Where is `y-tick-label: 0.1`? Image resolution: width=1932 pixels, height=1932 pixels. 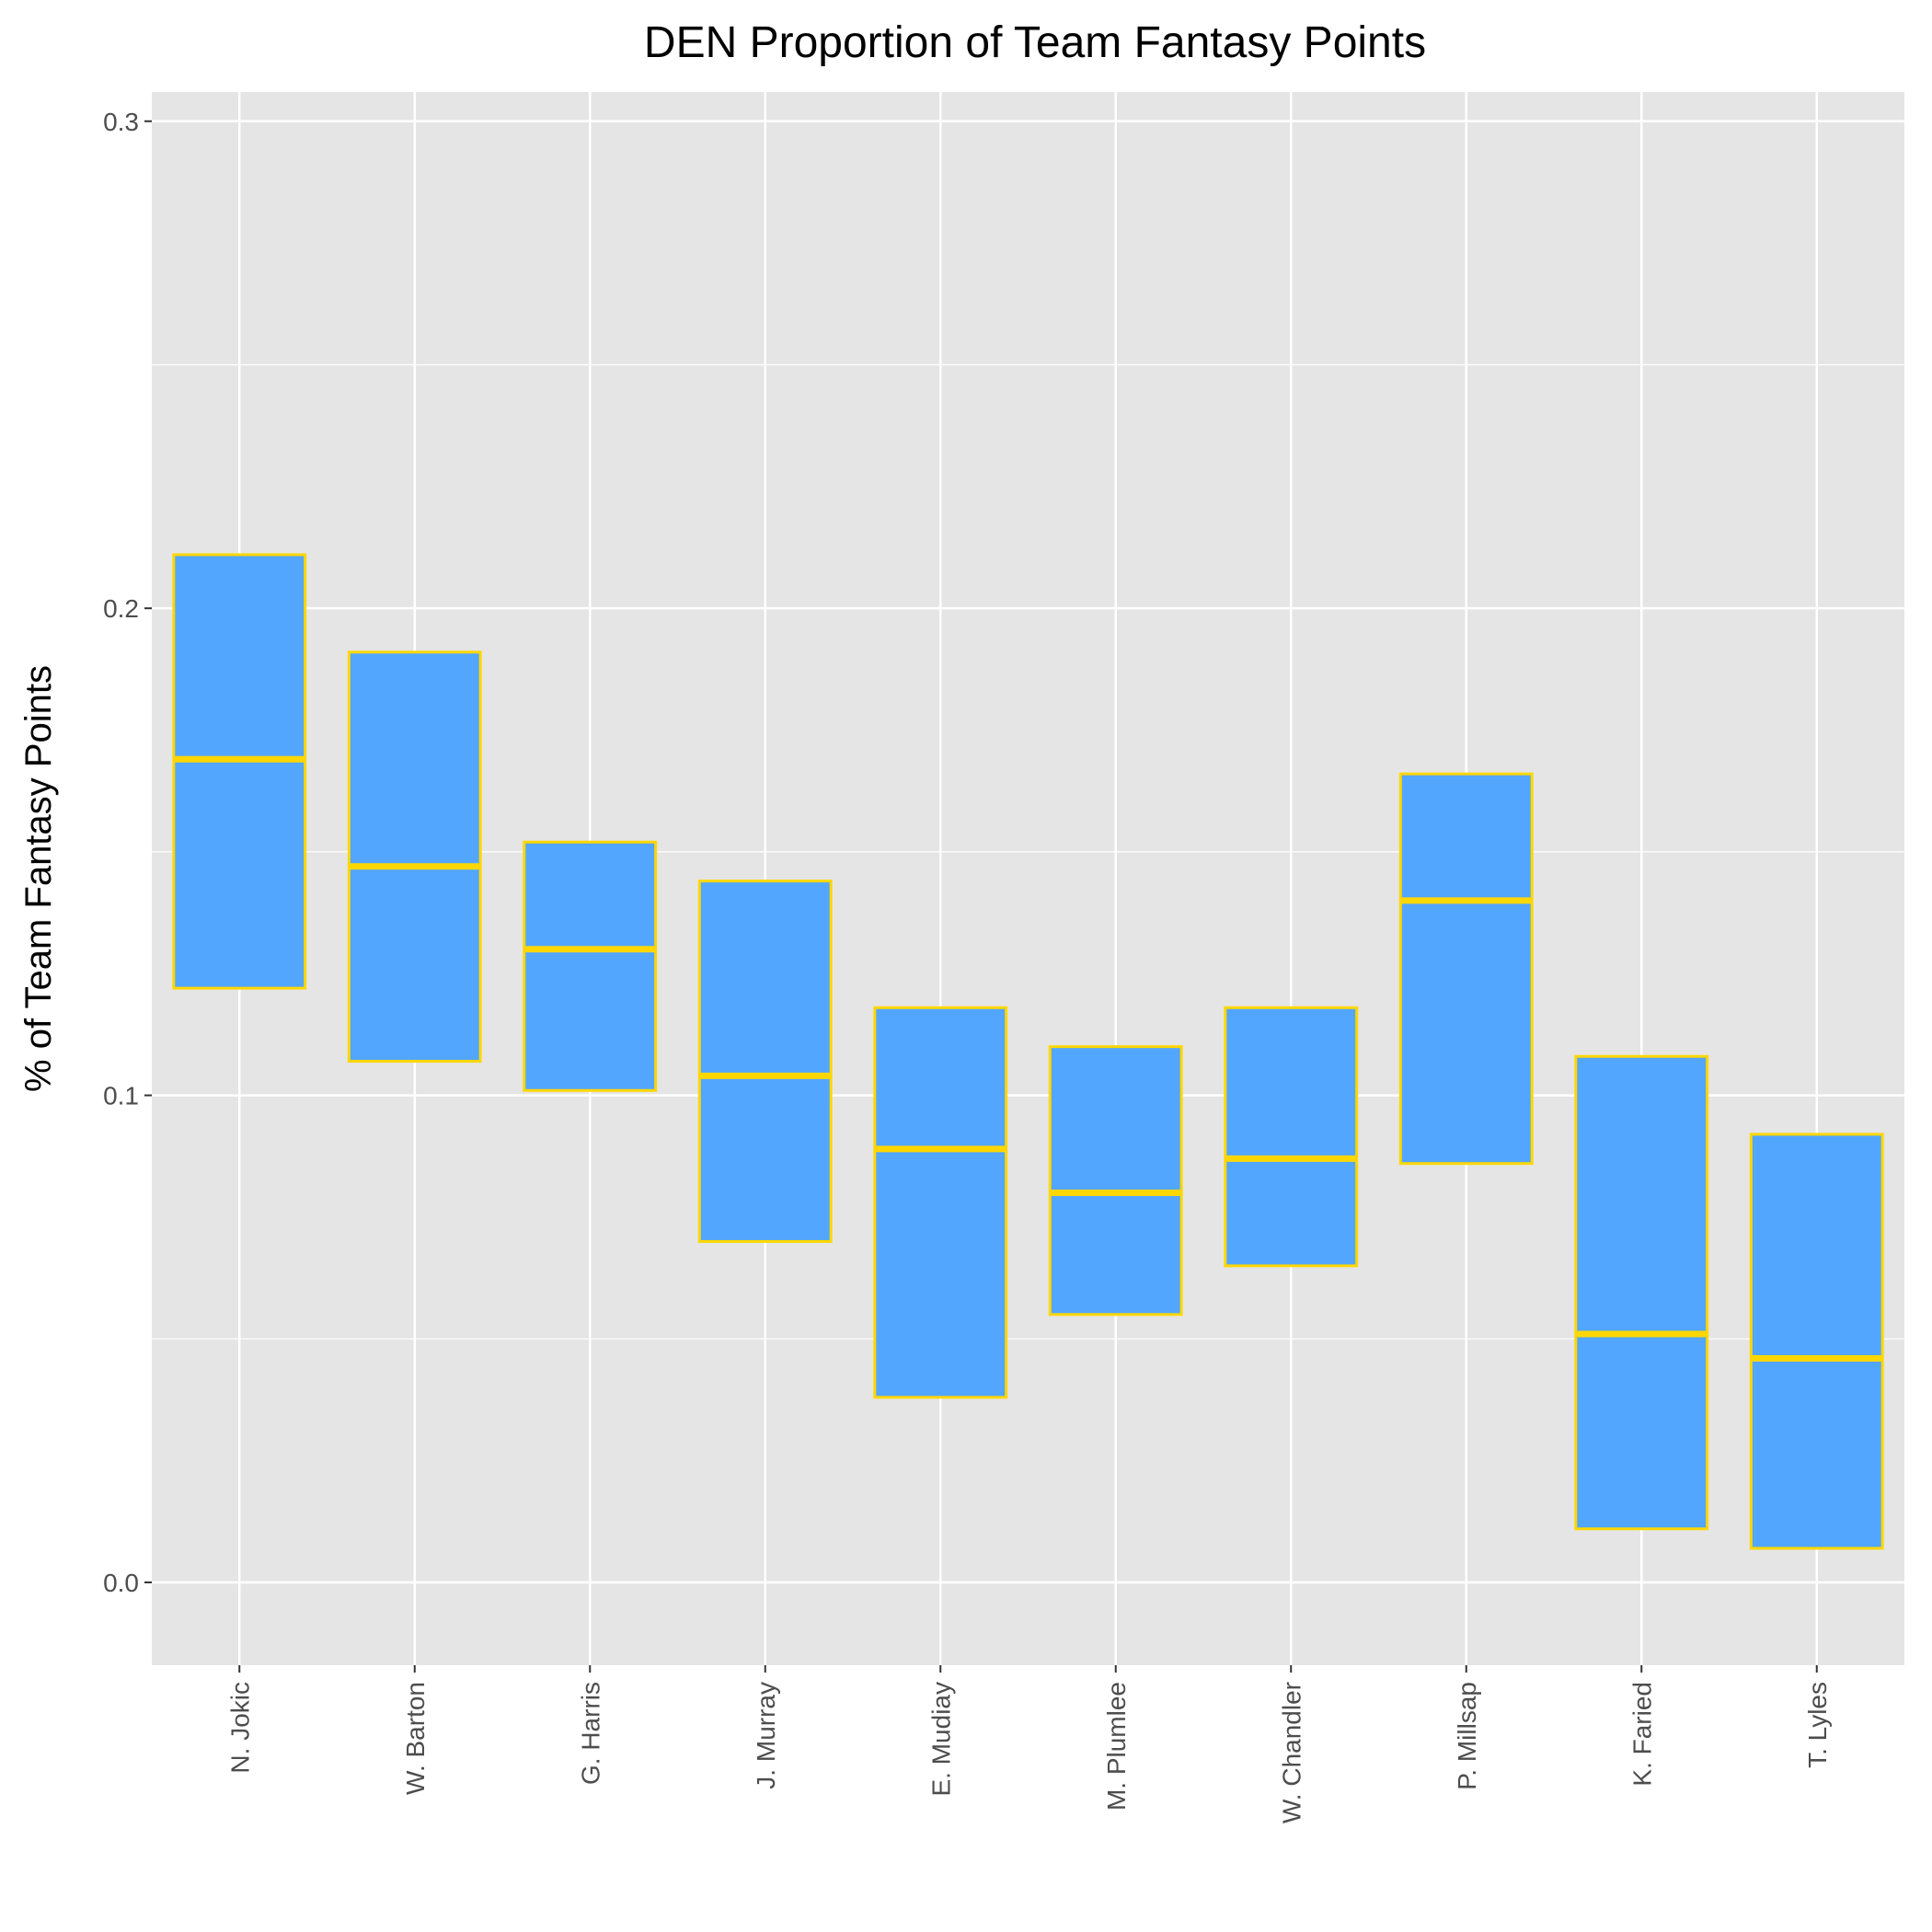
y-tick-label: 0.1 is located at coordinates (121, 1096).